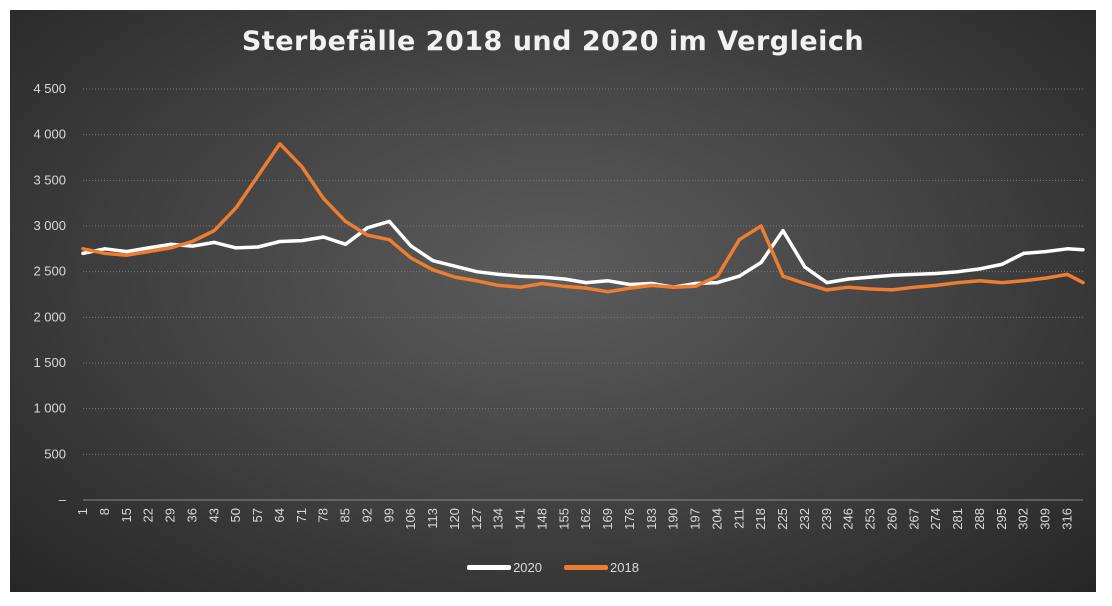 The height and width of the screenshot is (606, 1112). What do you see at coordinates (49, 179) in the screenshot?
I see `y-tick-label: 3 500` at bounding box center [49, 179].